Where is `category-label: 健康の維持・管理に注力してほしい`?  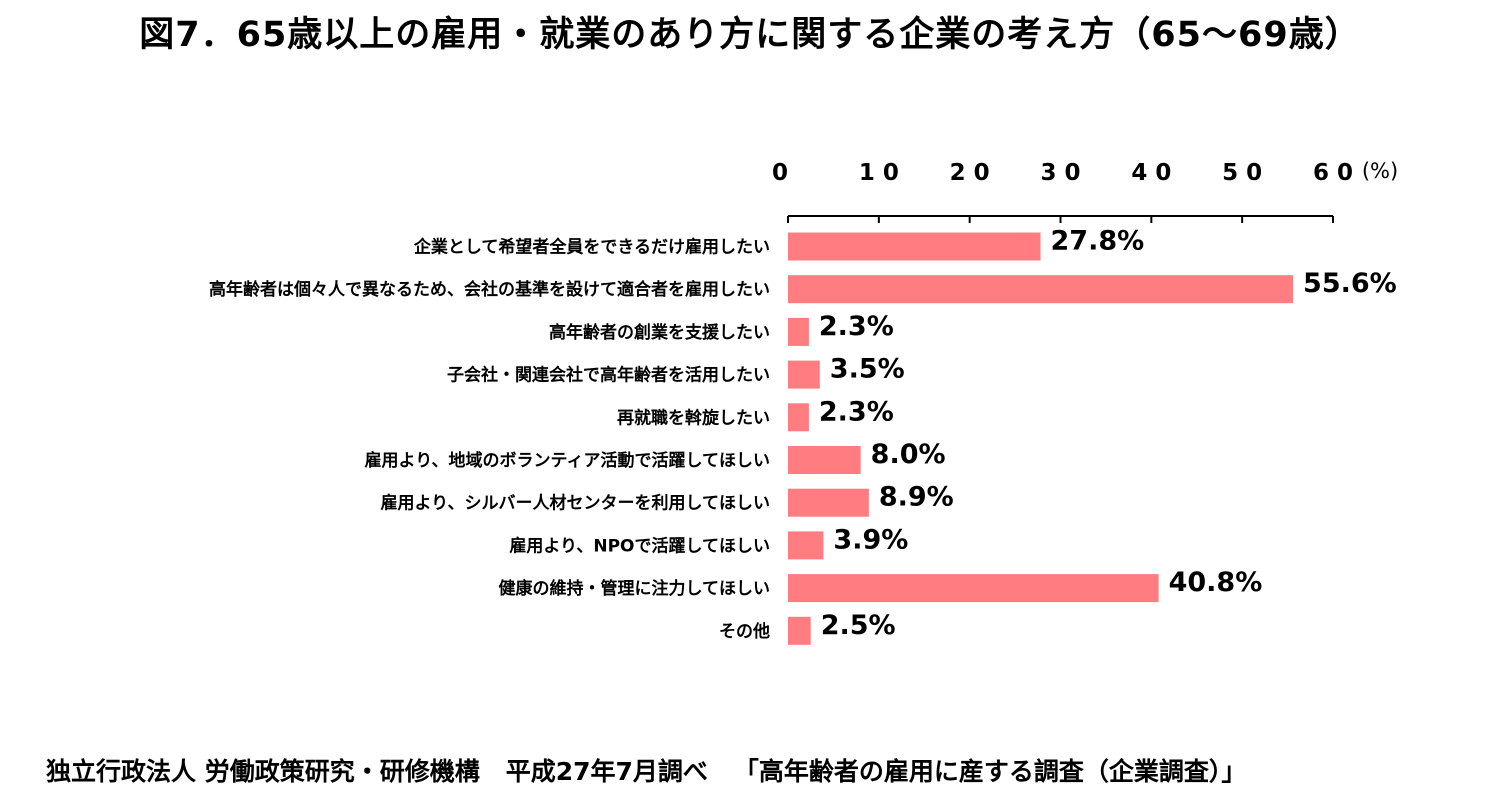
category-label: 健康の維持・管理に注力してほしい is located at coordinates (635, 588).